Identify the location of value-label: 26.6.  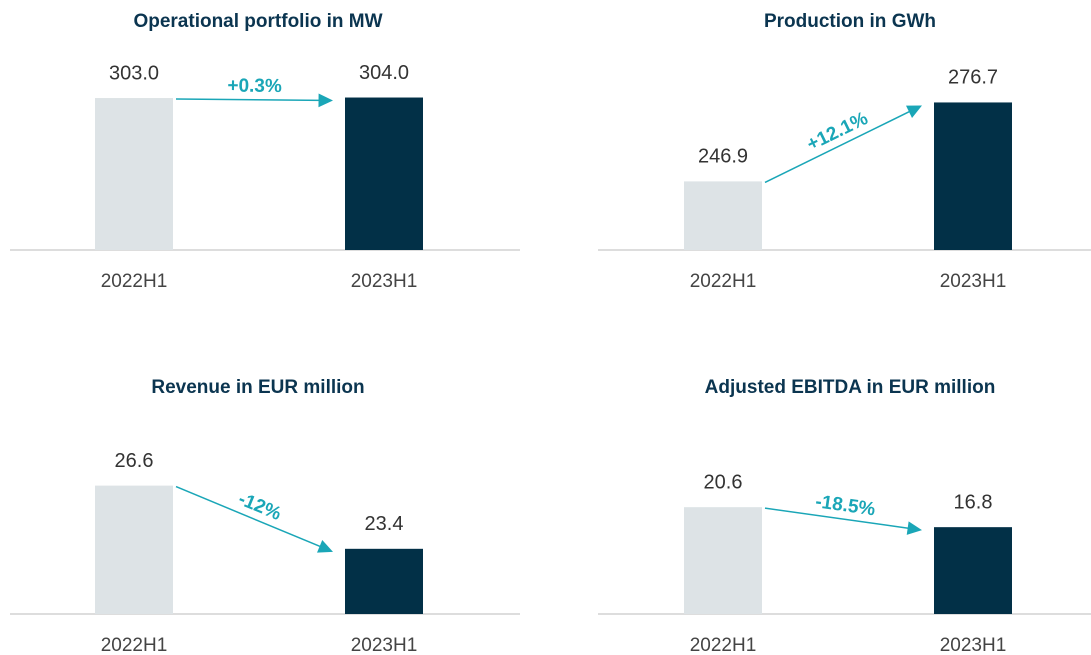
(134, 461).